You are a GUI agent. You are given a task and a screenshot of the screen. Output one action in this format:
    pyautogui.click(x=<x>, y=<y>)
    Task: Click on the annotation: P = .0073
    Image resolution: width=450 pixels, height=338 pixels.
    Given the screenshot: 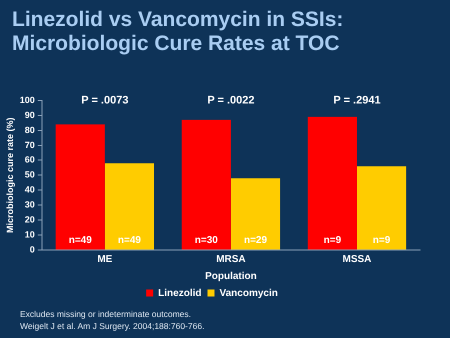 What is the action you would take?
    pyautogui.click(x=104, y=100)
    